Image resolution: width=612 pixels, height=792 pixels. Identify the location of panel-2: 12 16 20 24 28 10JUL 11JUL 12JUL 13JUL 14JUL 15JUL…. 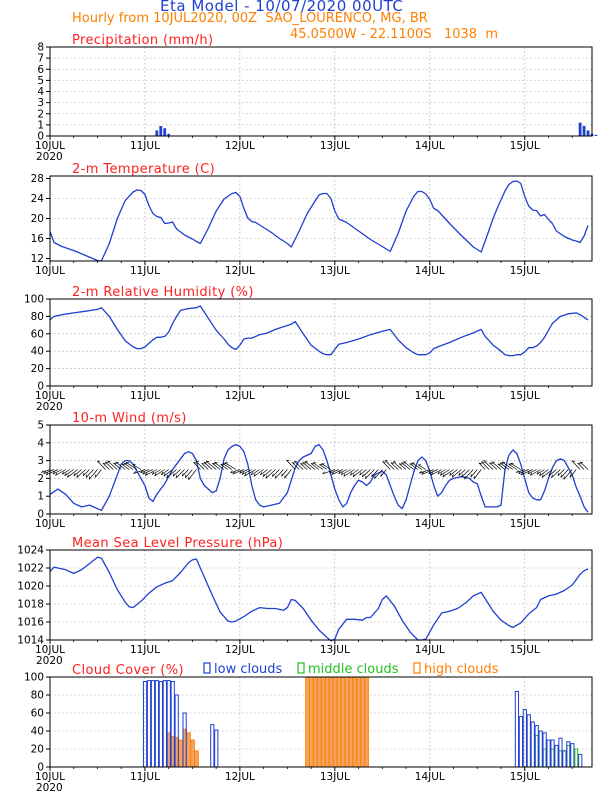
(312, 219).